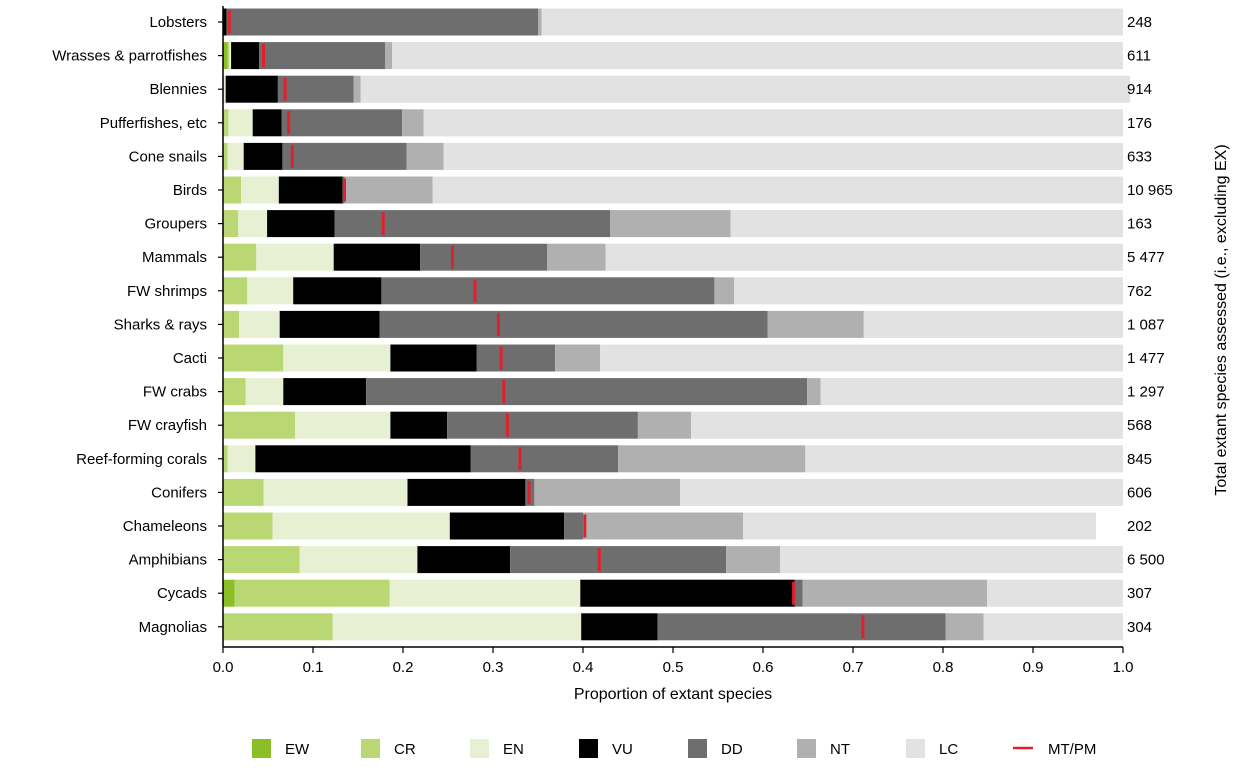 This screenshot has width=1242, height=768. Describe the element at coordinates (971, 392) in the screenshot. I see `bar-fw-crabs-lc` at that location.